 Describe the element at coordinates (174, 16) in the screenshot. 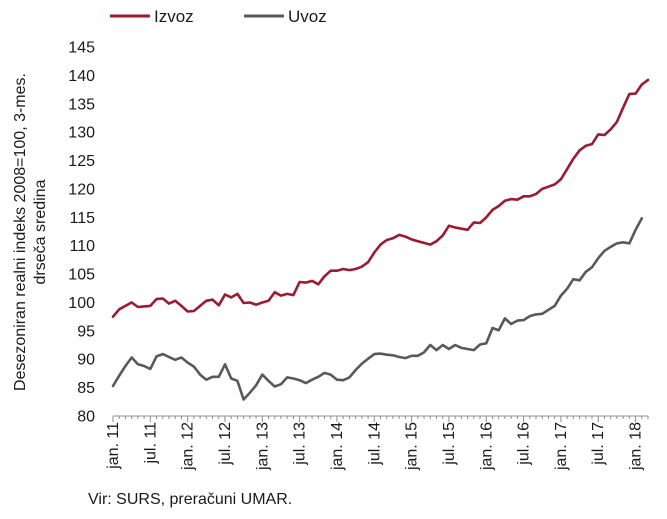

I see `legend-label-izvoz: Izvoz` at that location.